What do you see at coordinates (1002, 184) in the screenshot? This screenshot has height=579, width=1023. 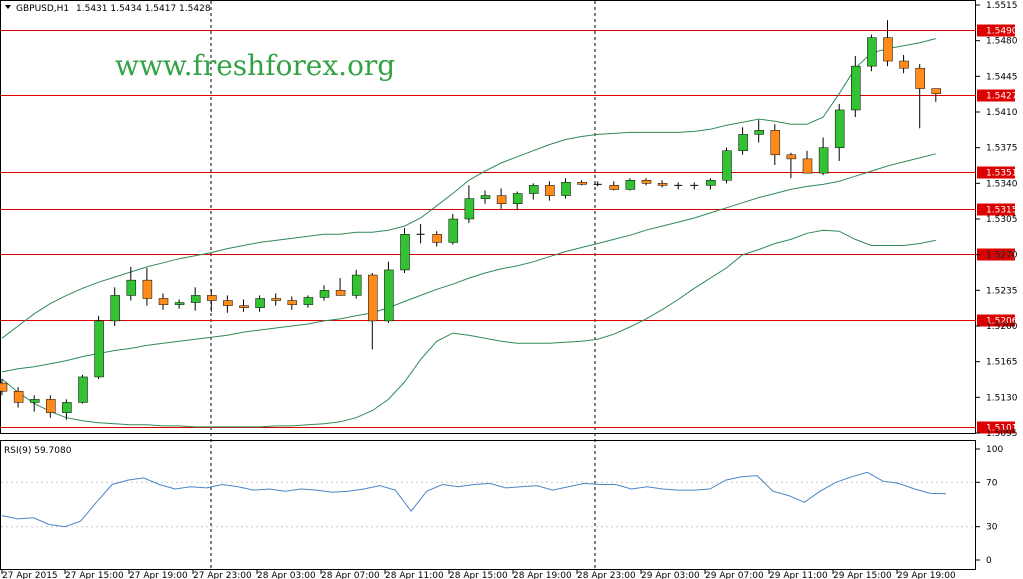 I see `price-tick-label: 1.5340` at bounding box center [1002, 184].